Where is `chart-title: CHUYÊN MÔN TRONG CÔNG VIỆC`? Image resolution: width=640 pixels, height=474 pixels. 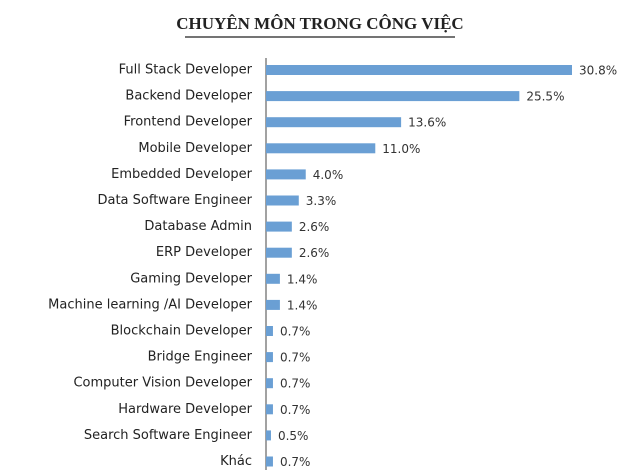 chart-title: CHUYÊN MÔN TRONG CÔNG VIỆC is located at coordinates (319, 23).